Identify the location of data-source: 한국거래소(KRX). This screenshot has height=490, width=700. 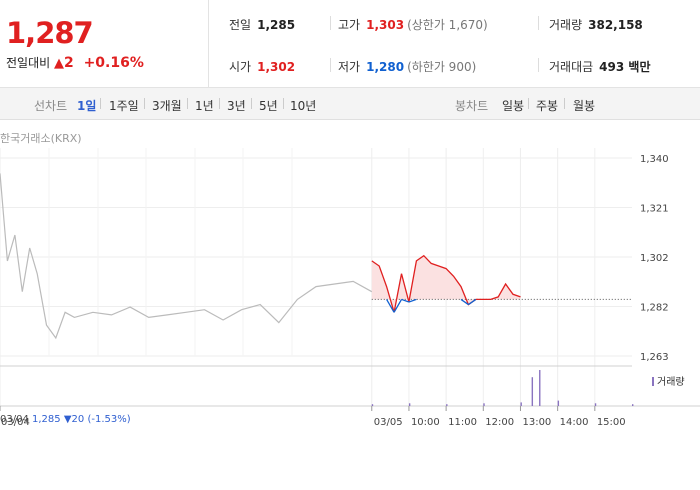
(41, 138).